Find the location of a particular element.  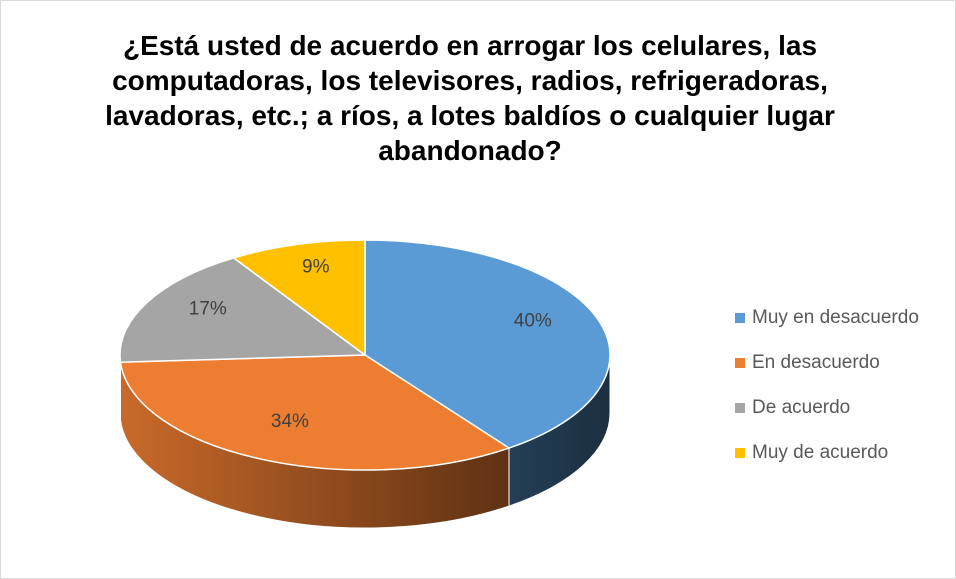

legend-label: Muy de acuerdo is located at coordinates (820, 452).